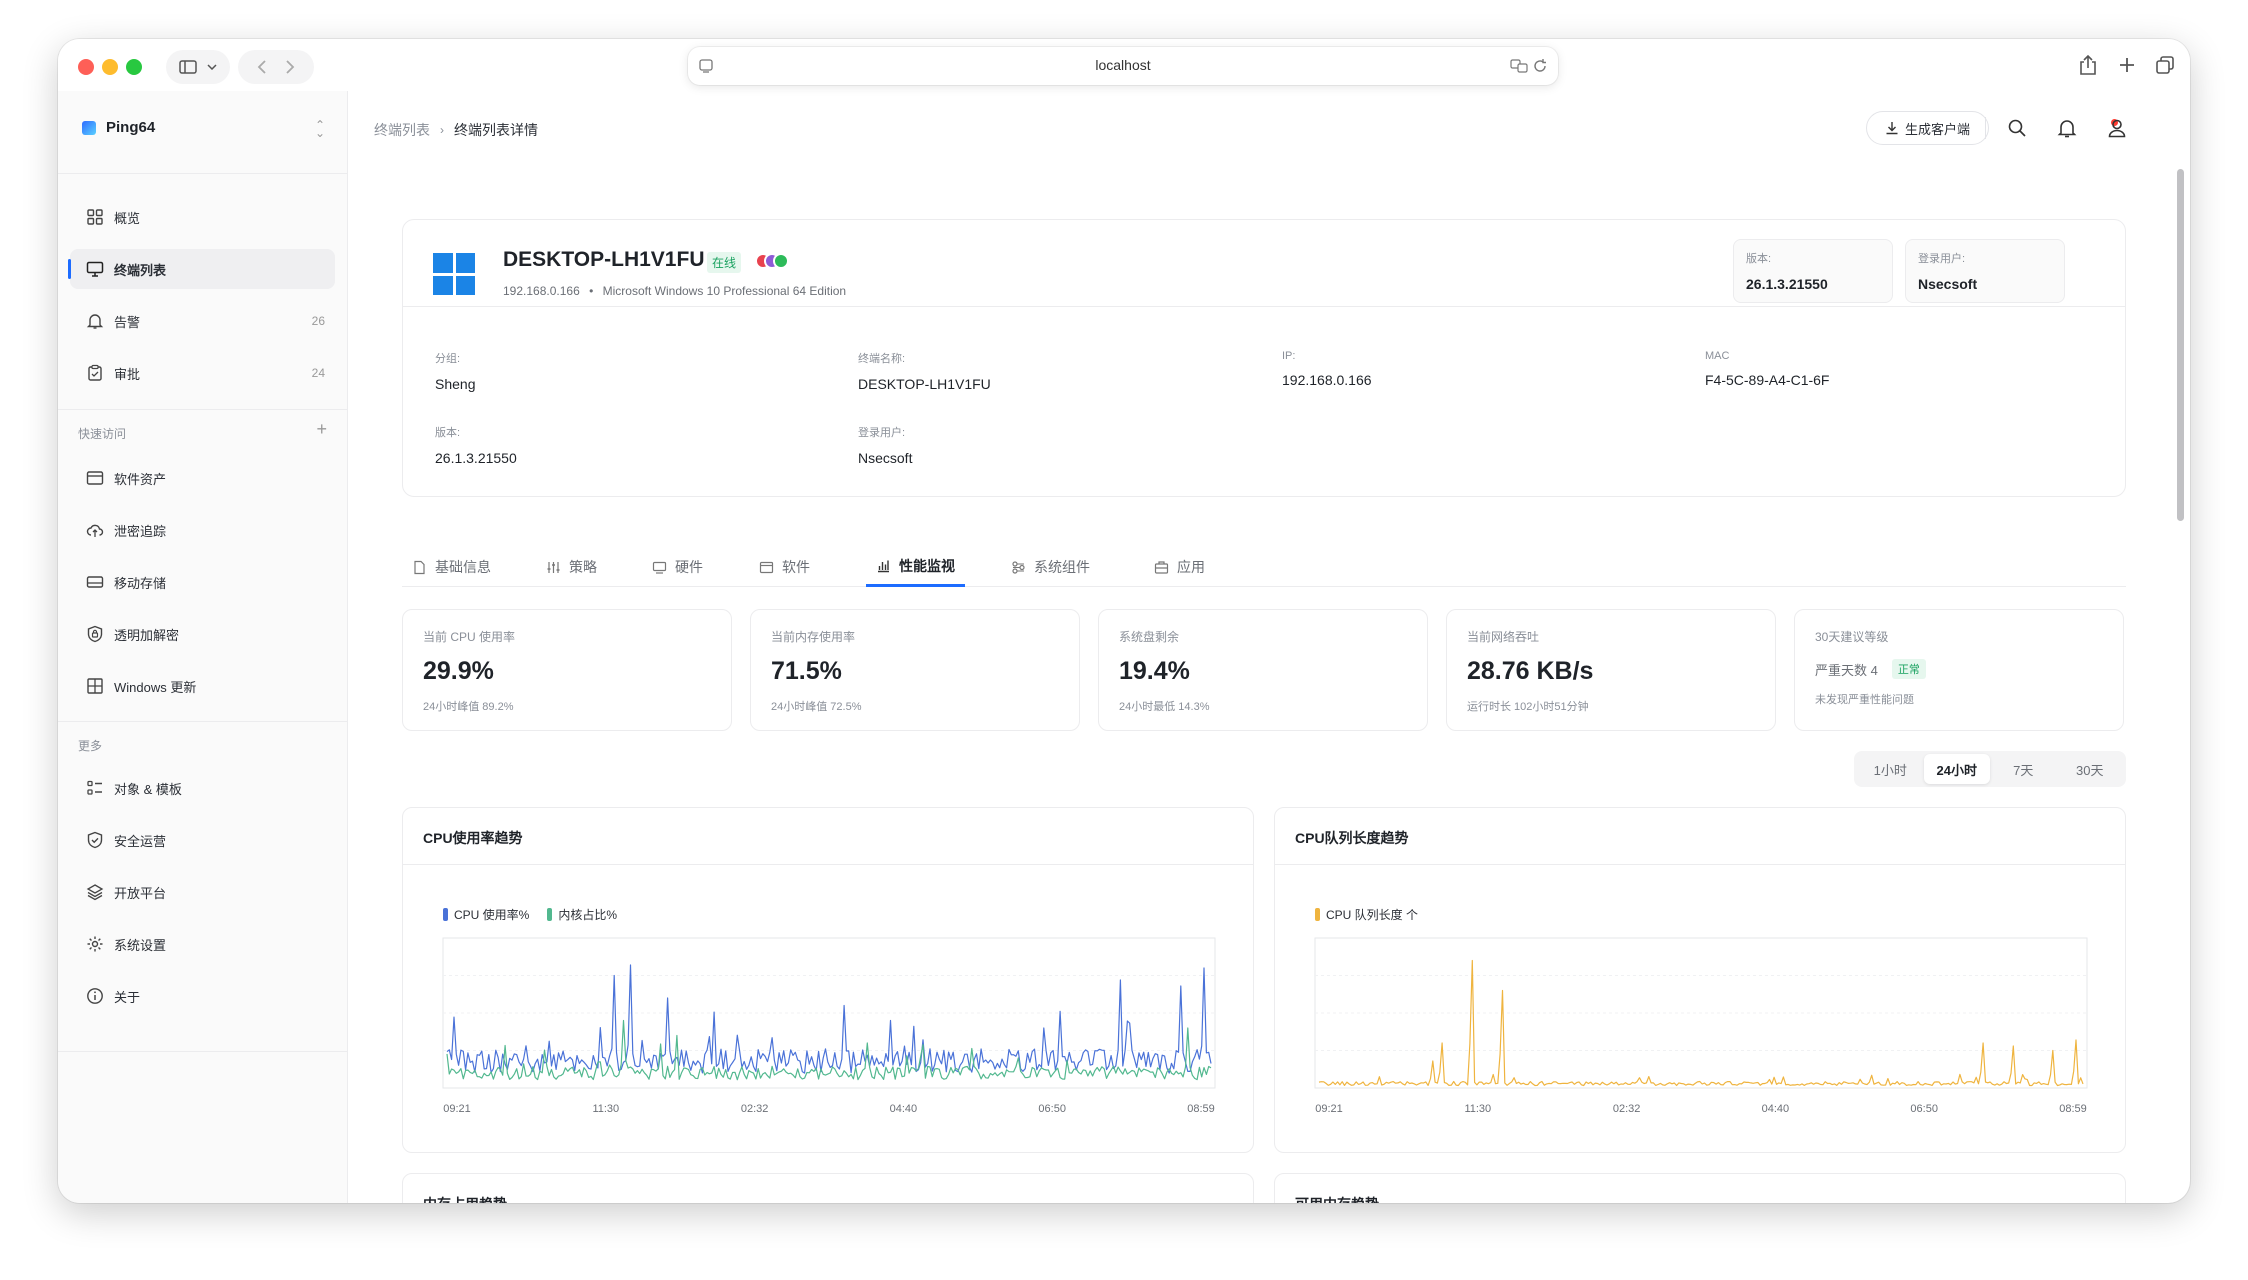 The image size is (2248, 1280). Describe the element at coordinates (883, 566) in the screenshot. I see `bar-chart-icon` at that location.